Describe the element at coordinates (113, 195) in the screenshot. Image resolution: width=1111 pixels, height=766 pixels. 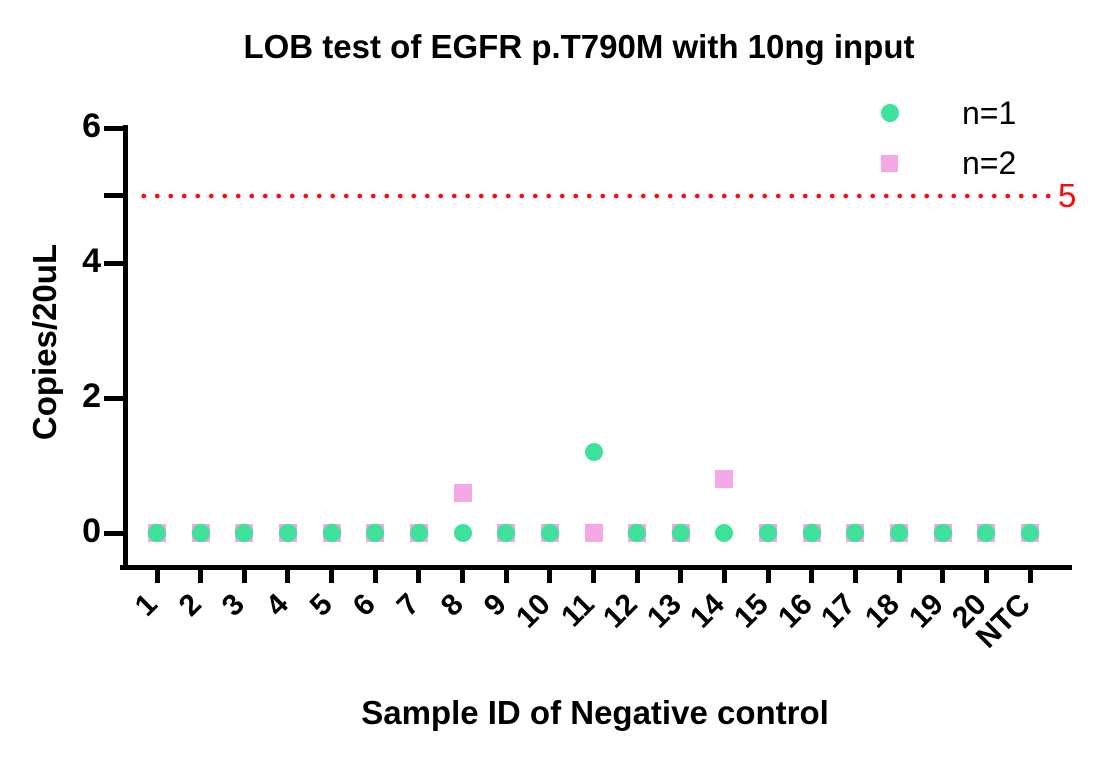
I see `y-tick-unlabeled` at that location.